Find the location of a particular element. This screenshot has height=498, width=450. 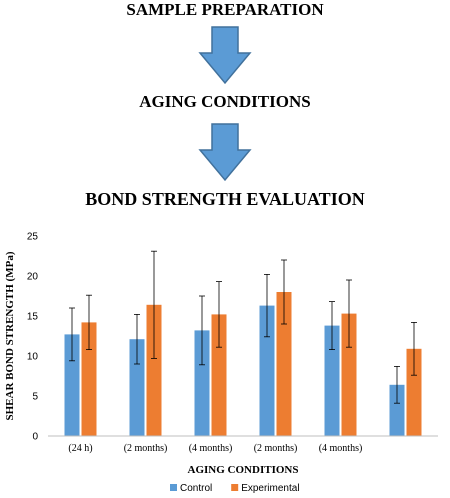

legend-label-experimental: Experimental is located at coordinates (270, 488).